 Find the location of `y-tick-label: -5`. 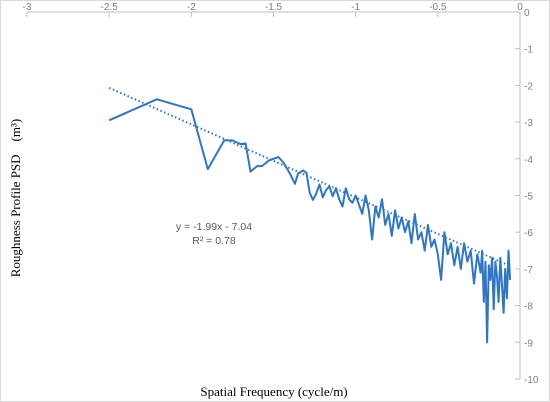

y-tick-label: -5 is located at coordinates (528, 197).